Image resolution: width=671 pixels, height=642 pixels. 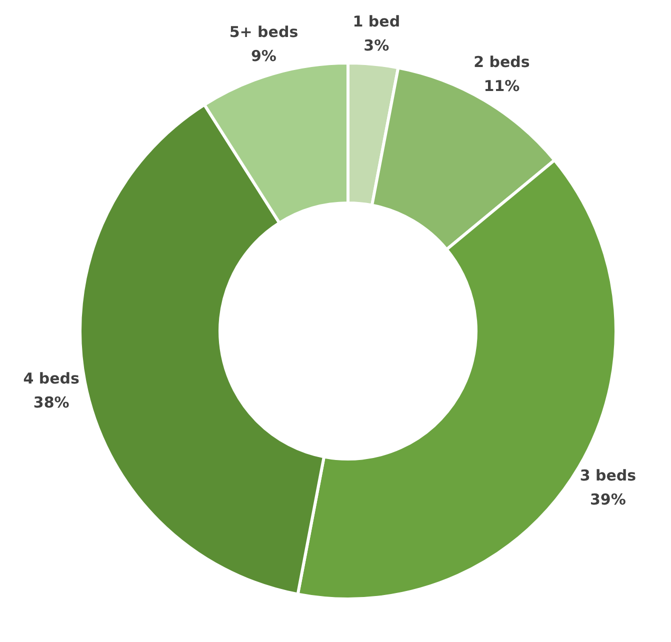 I want to click on data-label: 38%, so click(x=51, y=403).